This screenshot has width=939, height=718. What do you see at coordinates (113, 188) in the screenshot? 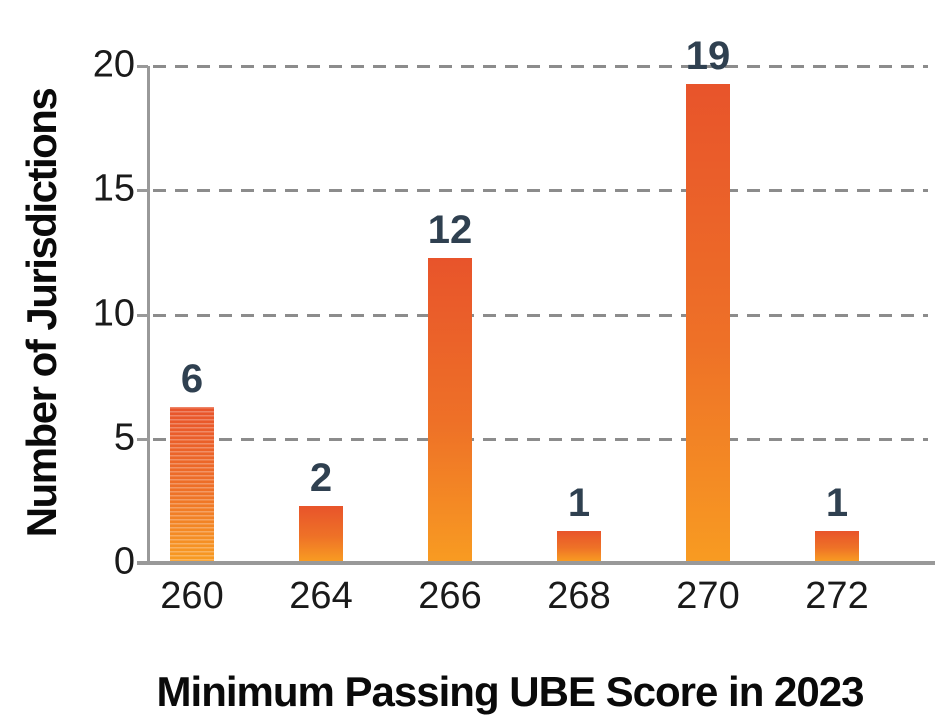
I see `y-tick-label-15: 15` at bounding box center [113, 188].